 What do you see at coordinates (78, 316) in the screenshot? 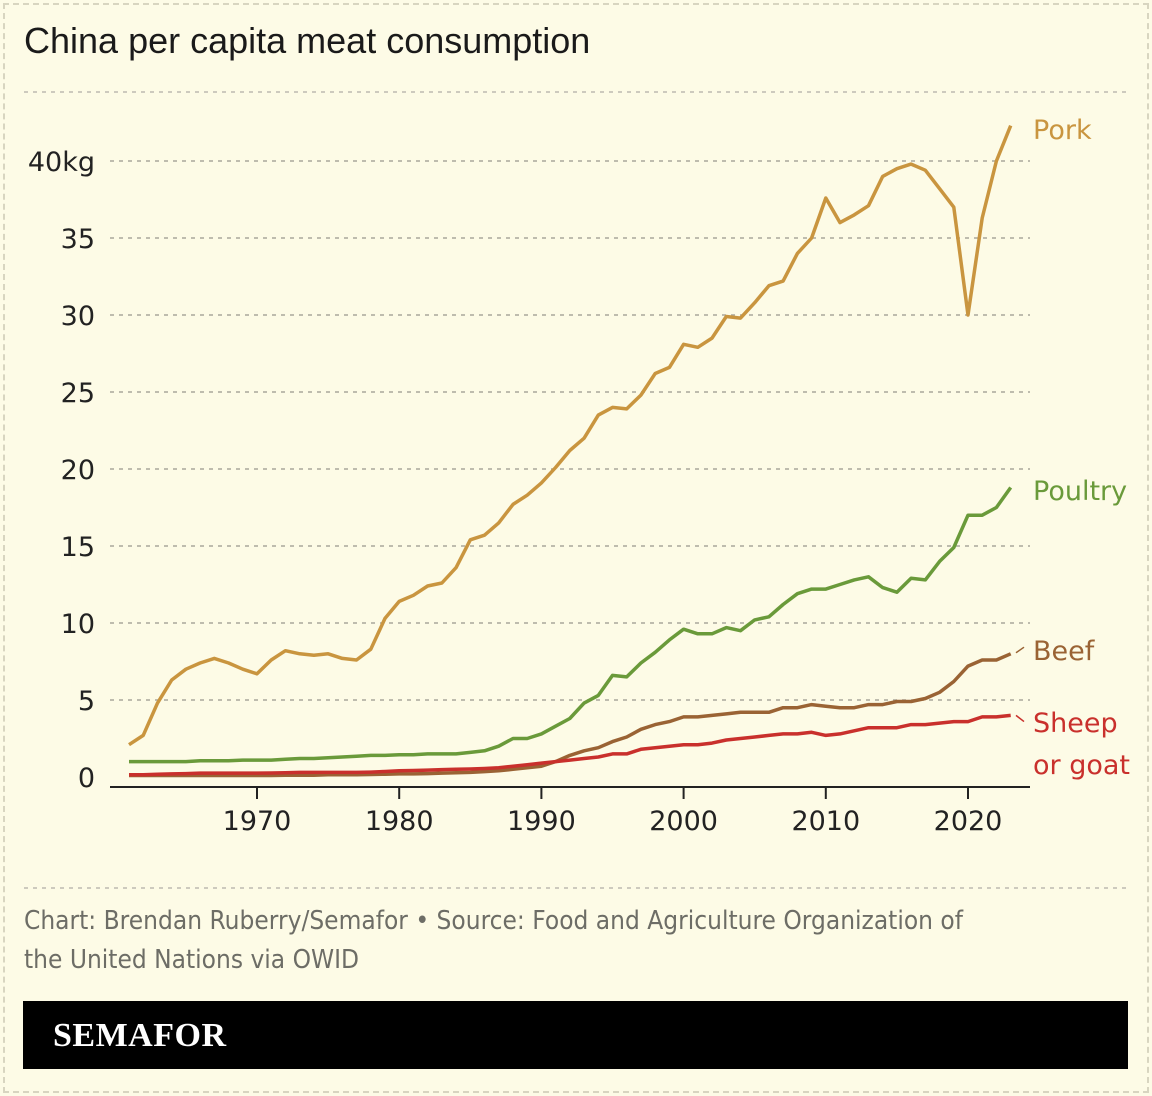
I see `y-tick-label: 30` at bounding box center [78, 316].